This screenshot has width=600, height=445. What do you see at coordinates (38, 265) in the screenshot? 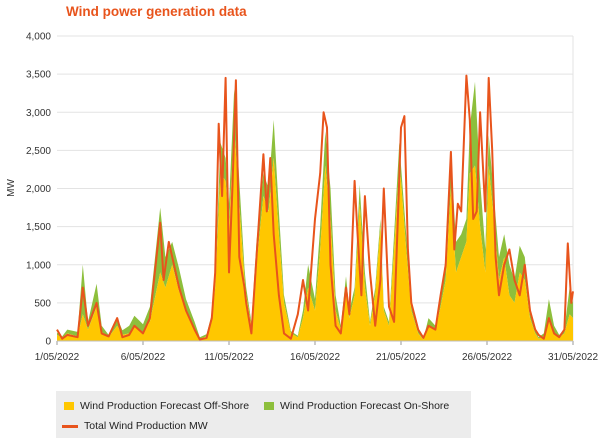
I see `y-tick-label: 1,000` at bounding box center [38, 265].